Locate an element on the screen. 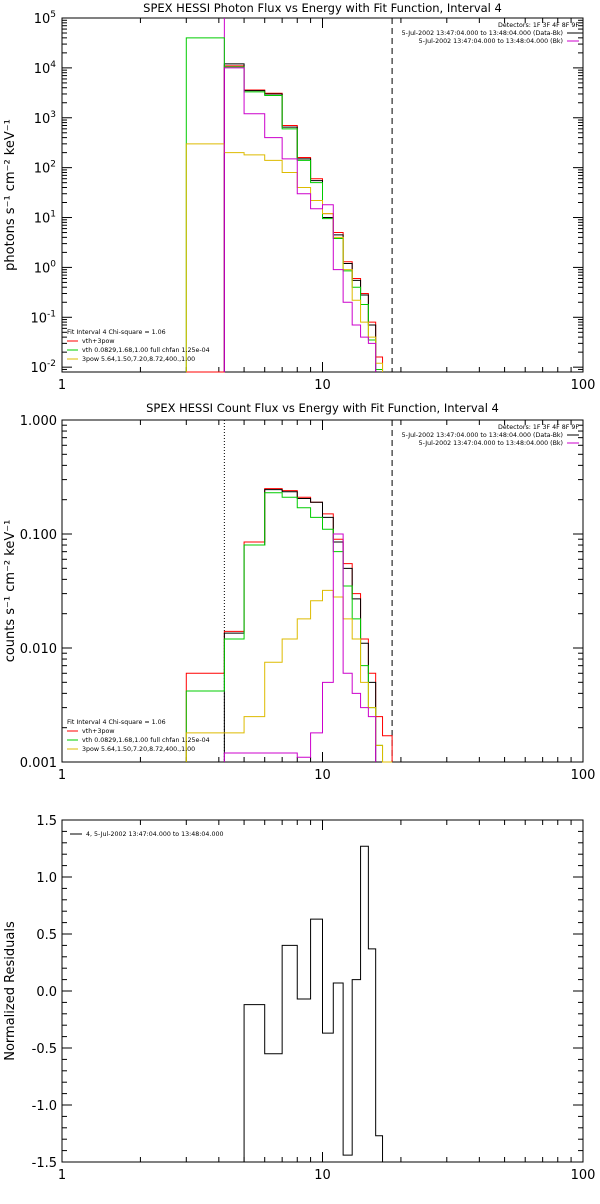 This screenshot has width=600, height=1204. y-tick-label: -0.5 is located at coordinates (44, 1049).